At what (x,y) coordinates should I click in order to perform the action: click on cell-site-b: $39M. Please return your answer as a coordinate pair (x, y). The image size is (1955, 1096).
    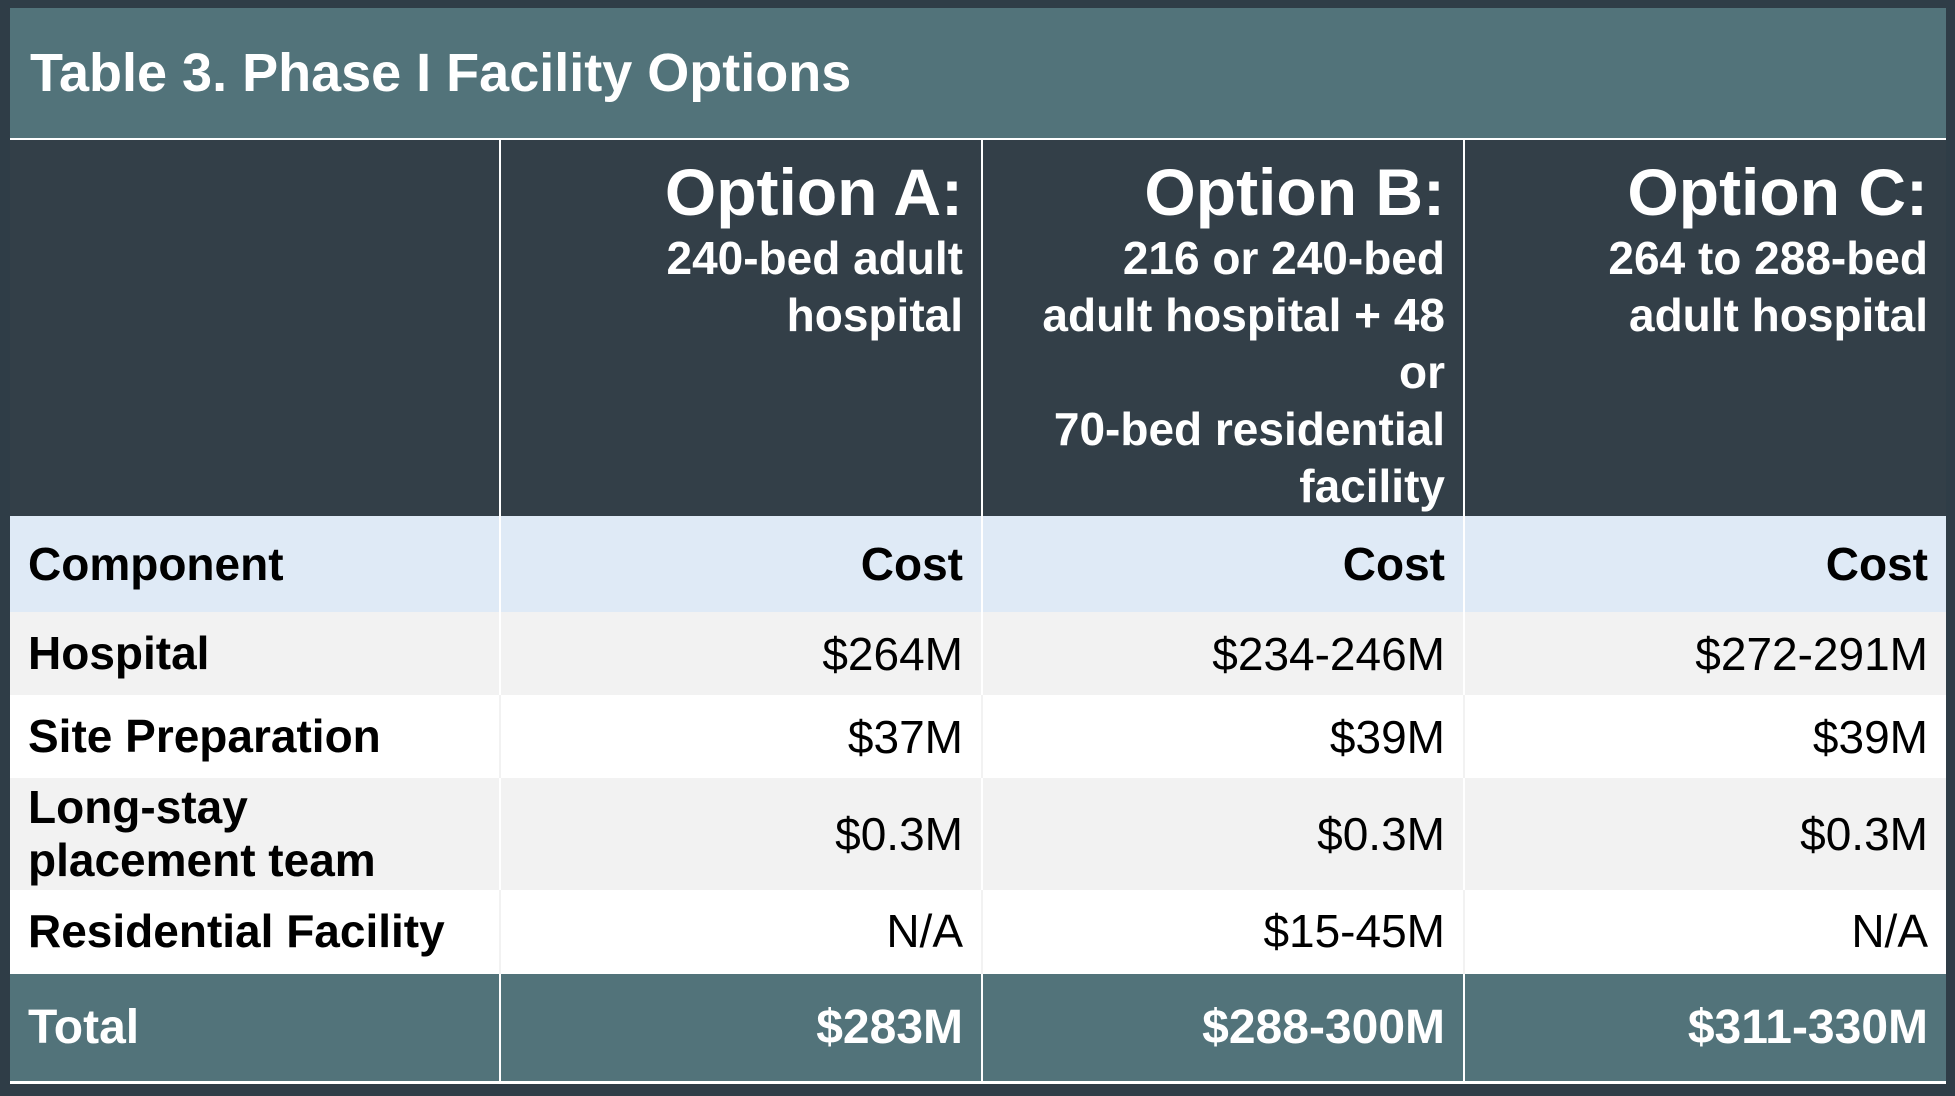
    Looking at the image, I should click on (1222, 736).